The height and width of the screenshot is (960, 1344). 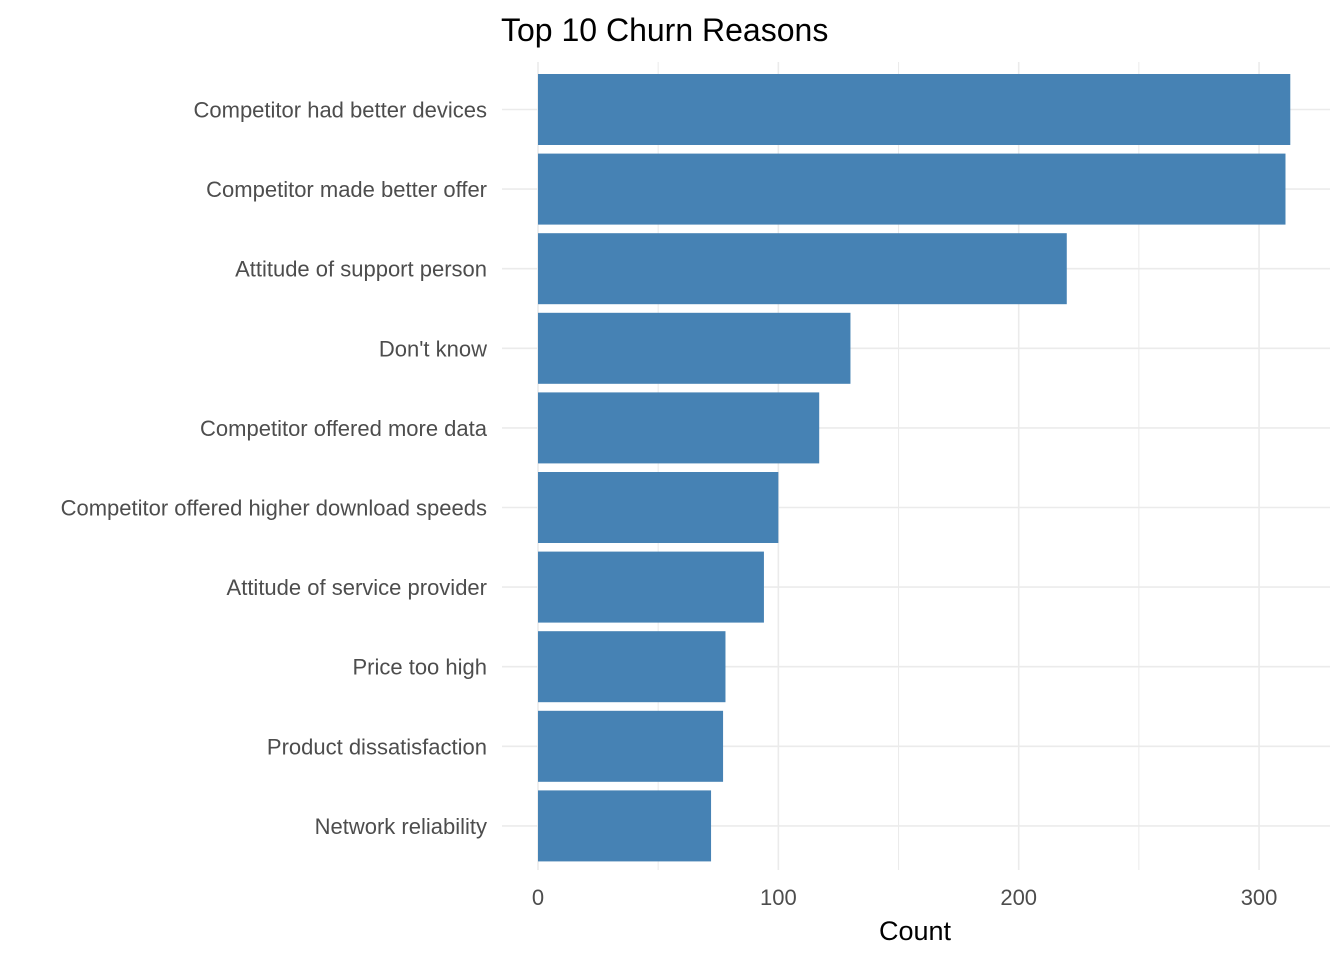 I want to click on x-tick-label: 200, so click(x=1018, y=897).